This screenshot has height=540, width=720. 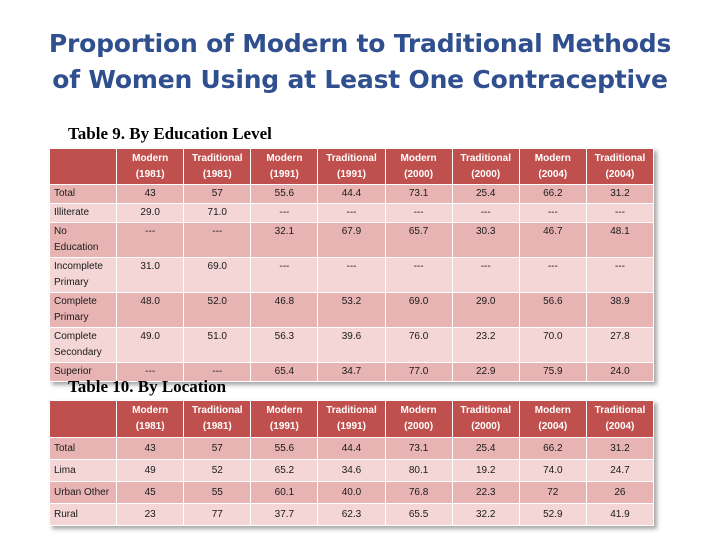 I want to click on row-label: Total, so click(x=83, y=448).